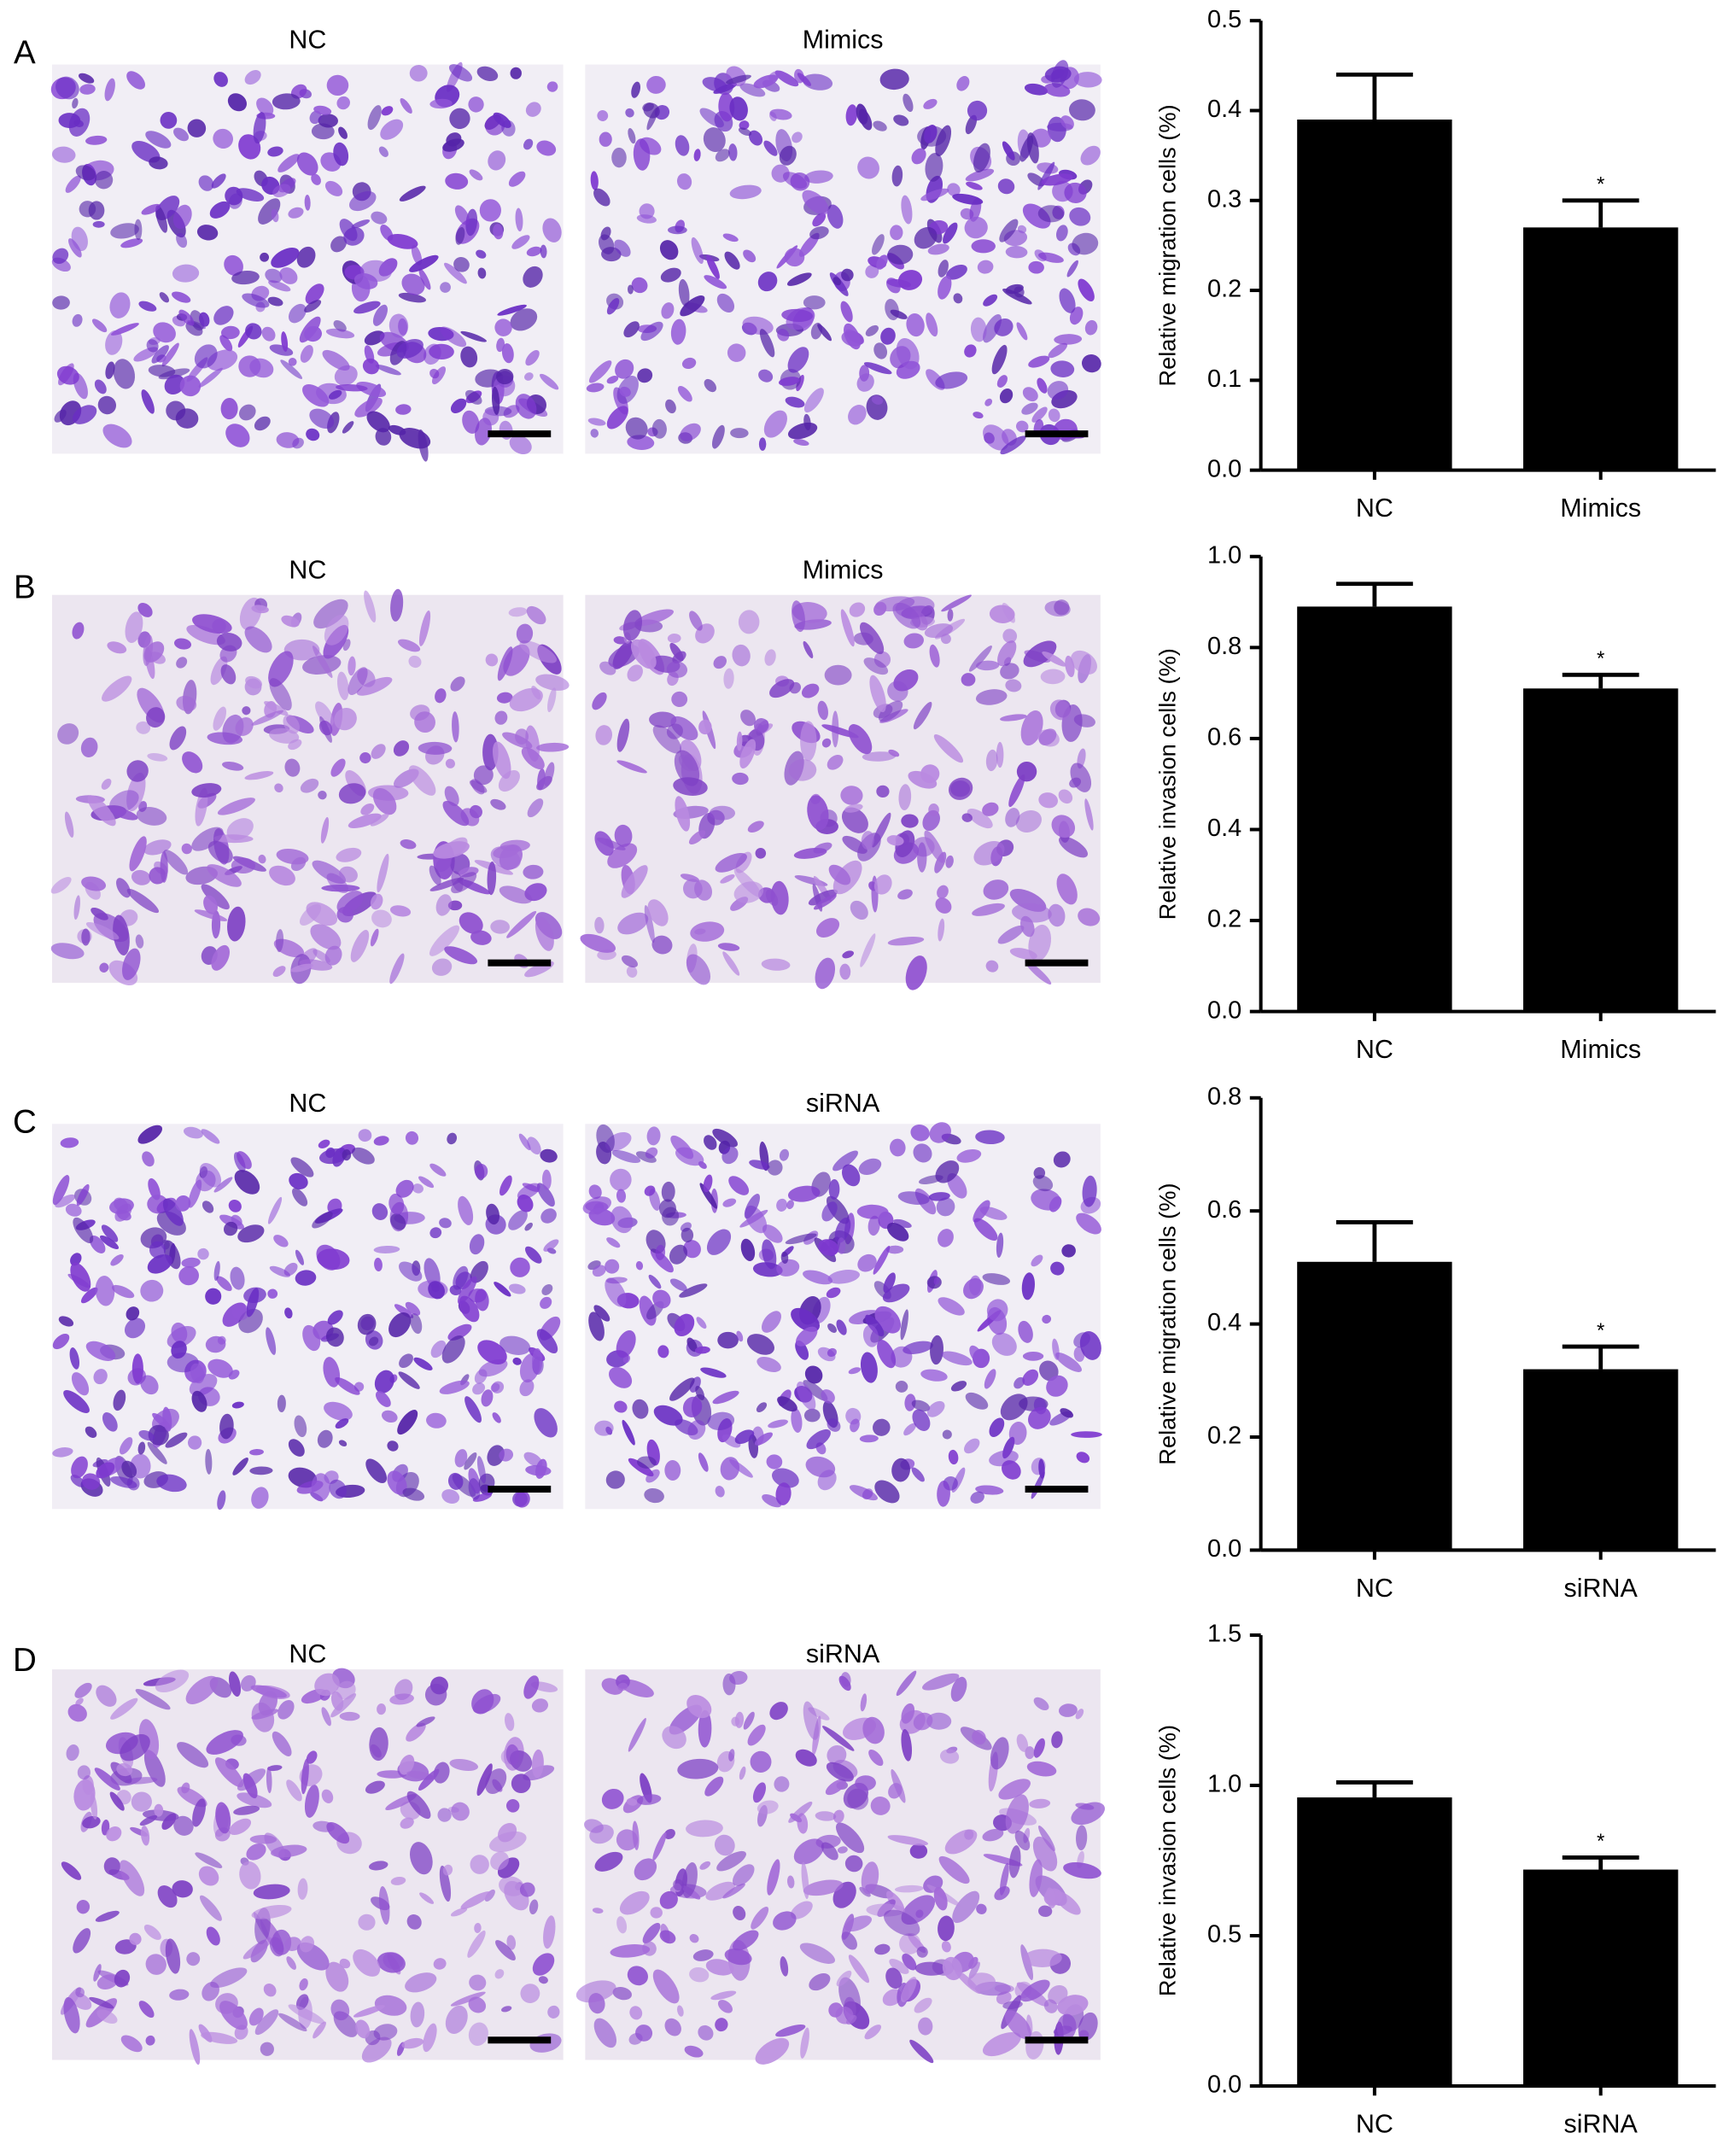 The height and width of the screenshot is (2156, 1735). Describe the element at coordinates (843, 257) in the screenshot. I see `micrograph` at that location.